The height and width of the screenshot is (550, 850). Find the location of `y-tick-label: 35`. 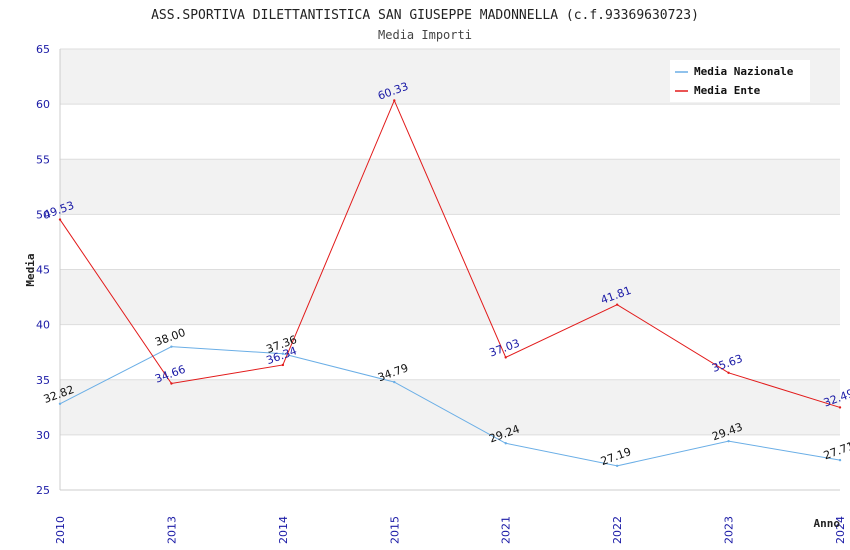

y-tick-label: 35 is located at coordinates (43, 380).